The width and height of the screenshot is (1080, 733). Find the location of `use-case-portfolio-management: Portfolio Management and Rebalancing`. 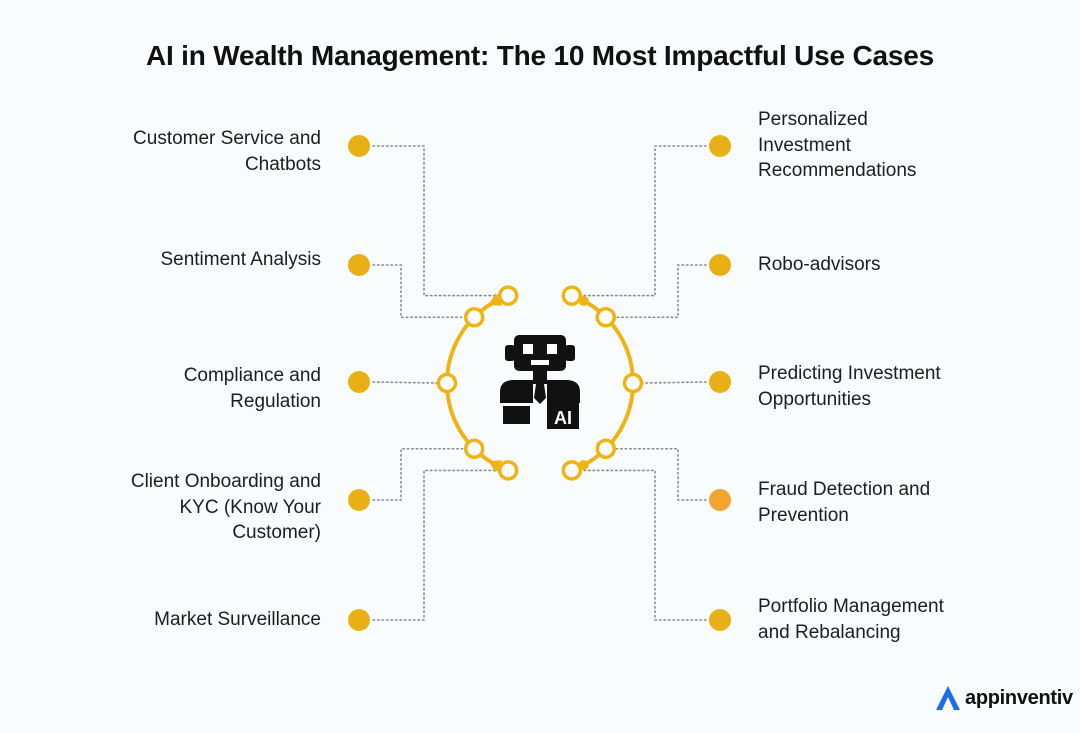

use-case-portfolio-management: Portfolio Management and Rebalancing is located at coordinates (851, 619).